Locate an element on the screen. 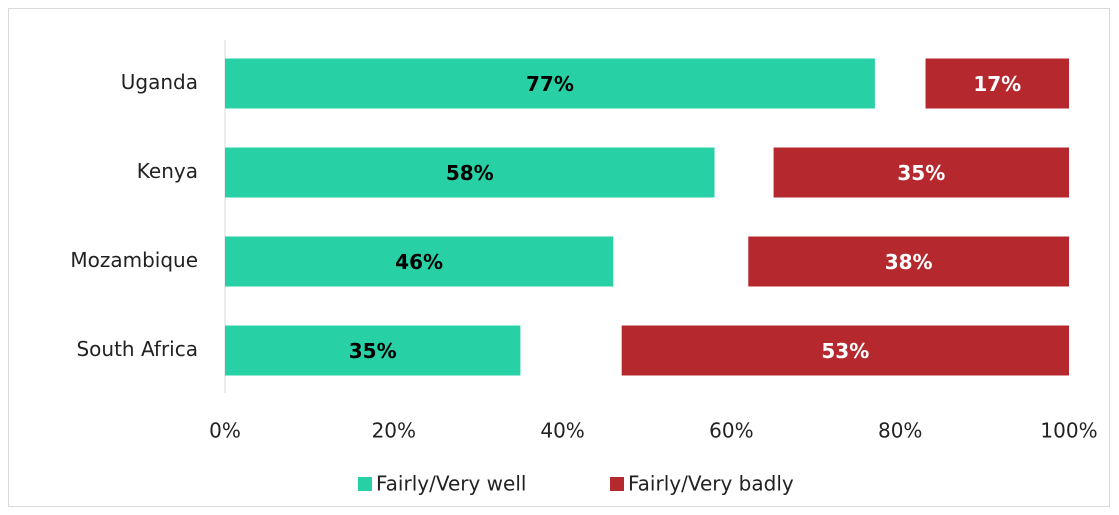  y-tick-label: Mozambique is located at coordinates (134, 260).